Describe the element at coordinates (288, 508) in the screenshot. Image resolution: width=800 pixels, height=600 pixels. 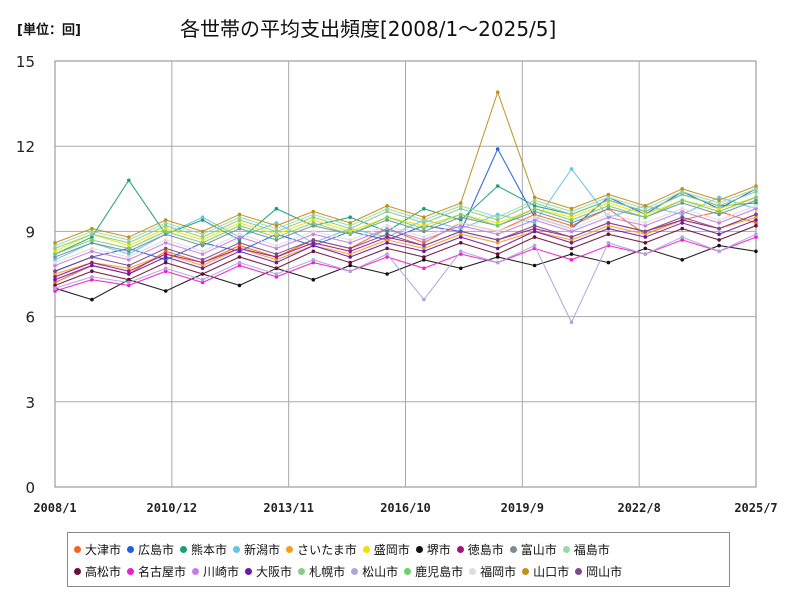
I see `x-tick-label: 2013/11` at that location.